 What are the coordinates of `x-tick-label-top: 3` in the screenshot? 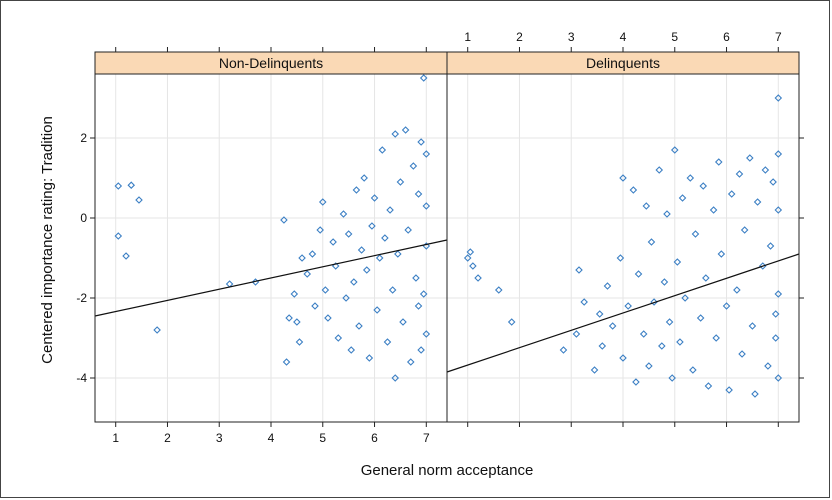 It's located at (571, 37).